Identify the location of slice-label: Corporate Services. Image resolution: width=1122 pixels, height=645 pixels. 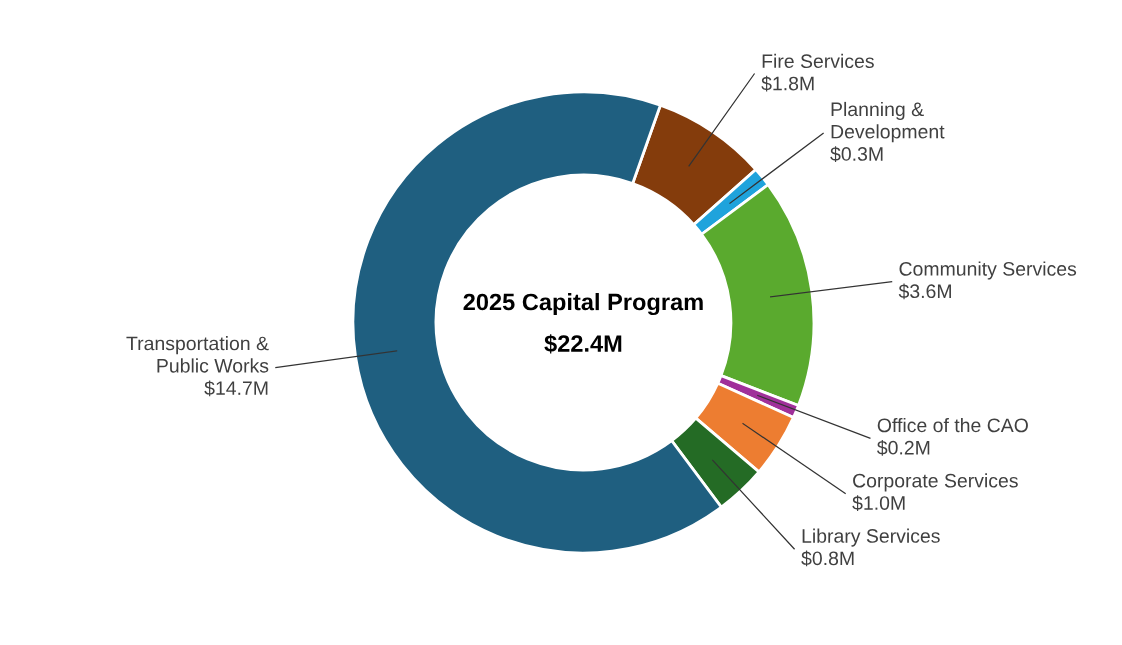
(935, 482).